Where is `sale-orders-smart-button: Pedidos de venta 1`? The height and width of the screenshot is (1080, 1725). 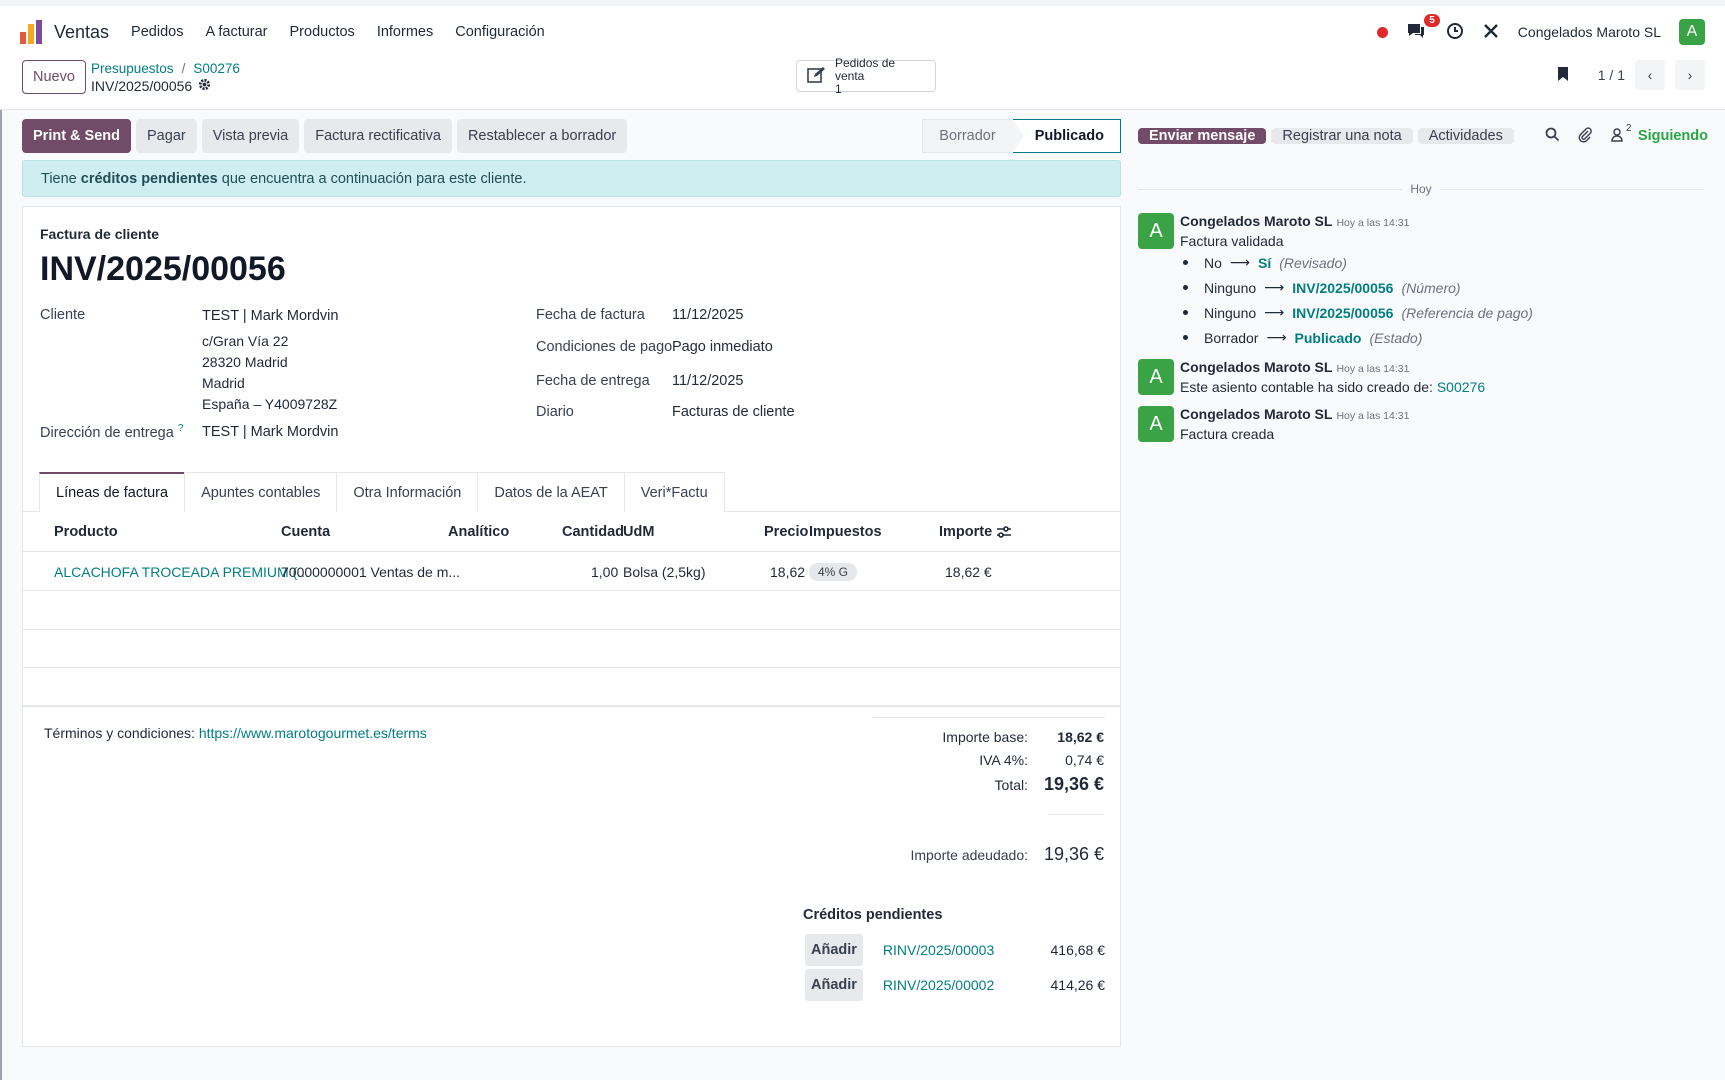 sale-orders-smart-button: Pedidos de venta 1 is located at coordinates (866, 75).